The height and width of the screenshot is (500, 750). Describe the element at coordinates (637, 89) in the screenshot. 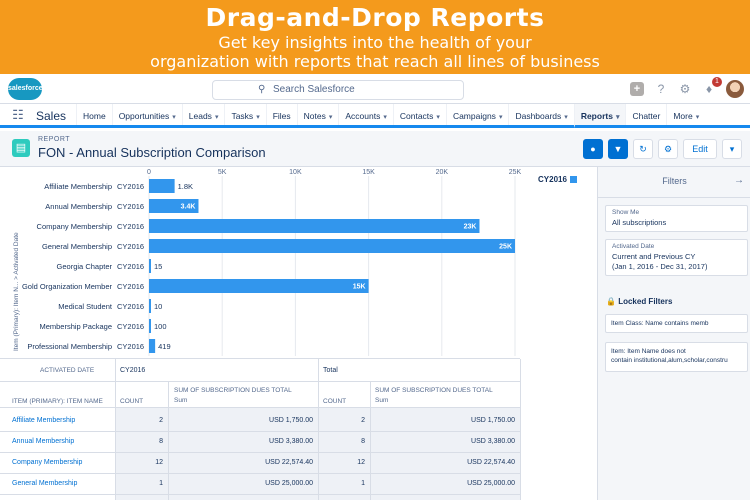

I see `global-actions-icon: +` at that location.